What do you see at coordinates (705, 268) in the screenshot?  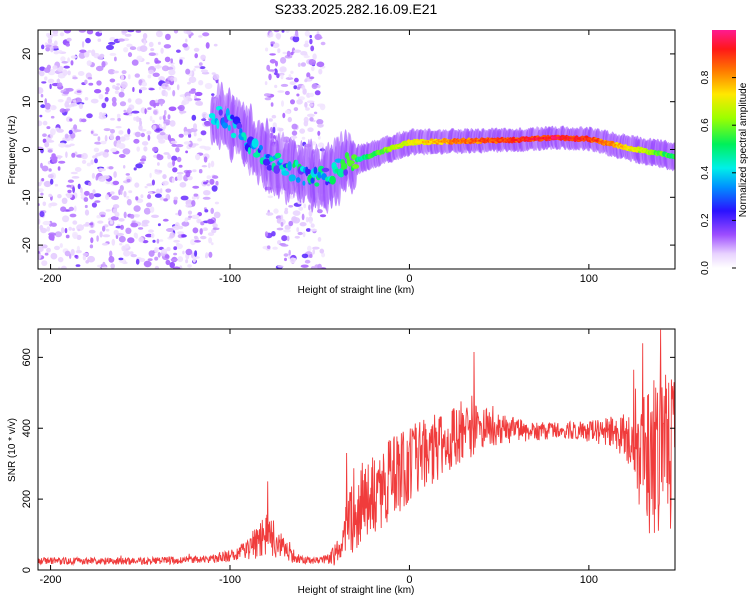 I see `colorbar-tick-label: 0.0` at bounding box center [705, 268].